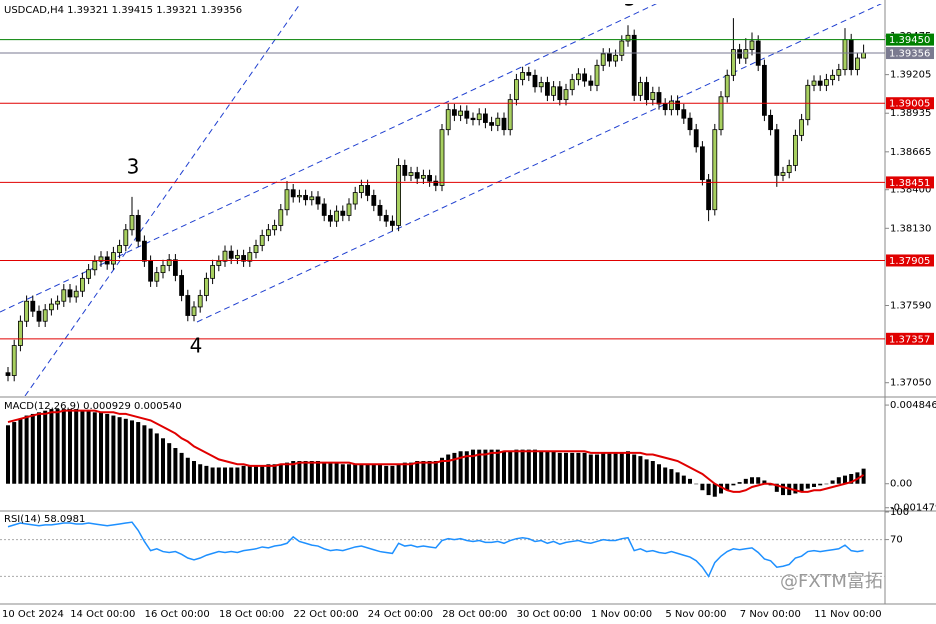 The image size is (936, 624). Describe the element at coordinates (196, 346) in the screenshot. I see `wave-label: 4` at that location.